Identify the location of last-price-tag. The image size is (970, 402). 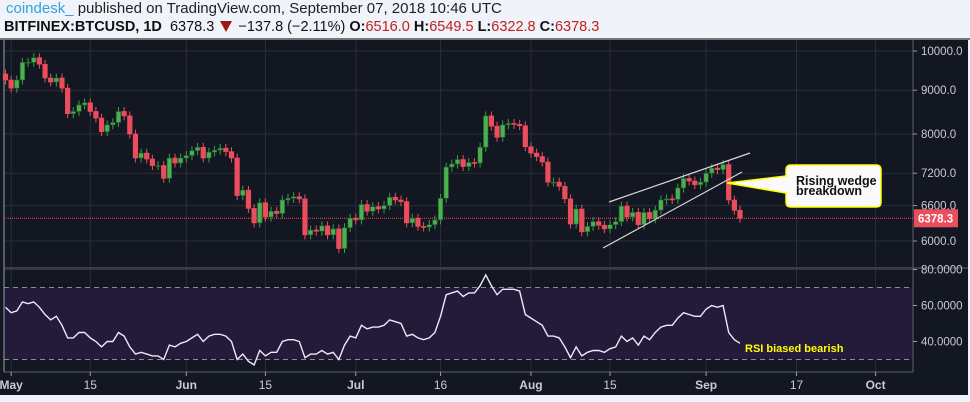
(936, 218).